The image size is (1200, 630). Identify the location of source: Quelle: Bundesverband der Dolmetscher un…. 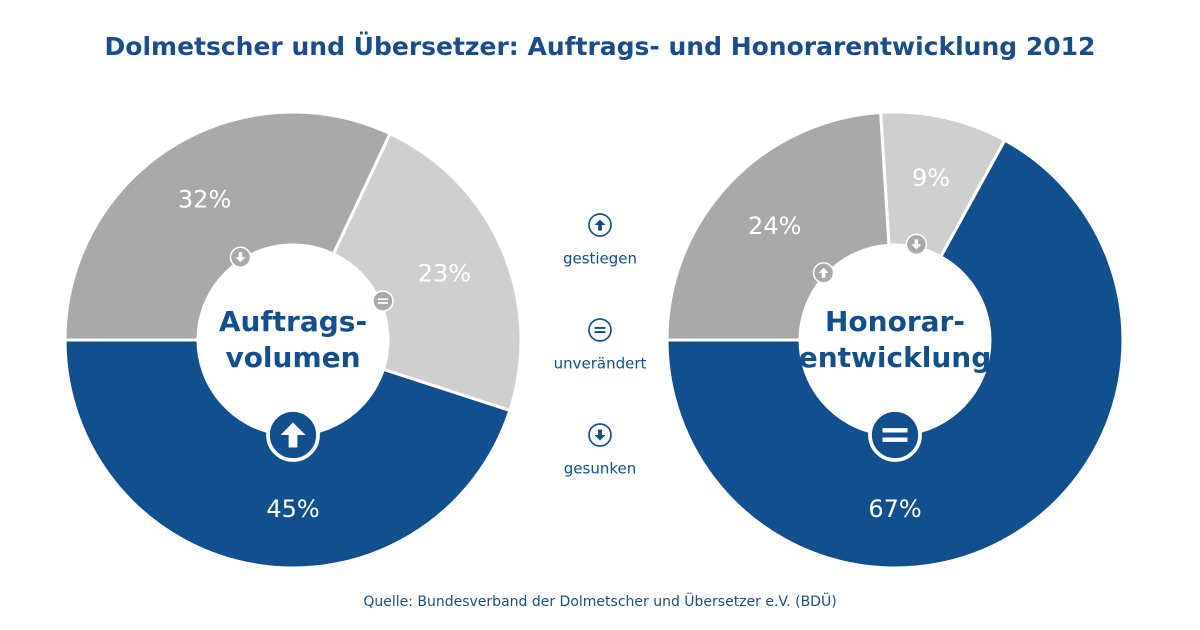
(599, 601).